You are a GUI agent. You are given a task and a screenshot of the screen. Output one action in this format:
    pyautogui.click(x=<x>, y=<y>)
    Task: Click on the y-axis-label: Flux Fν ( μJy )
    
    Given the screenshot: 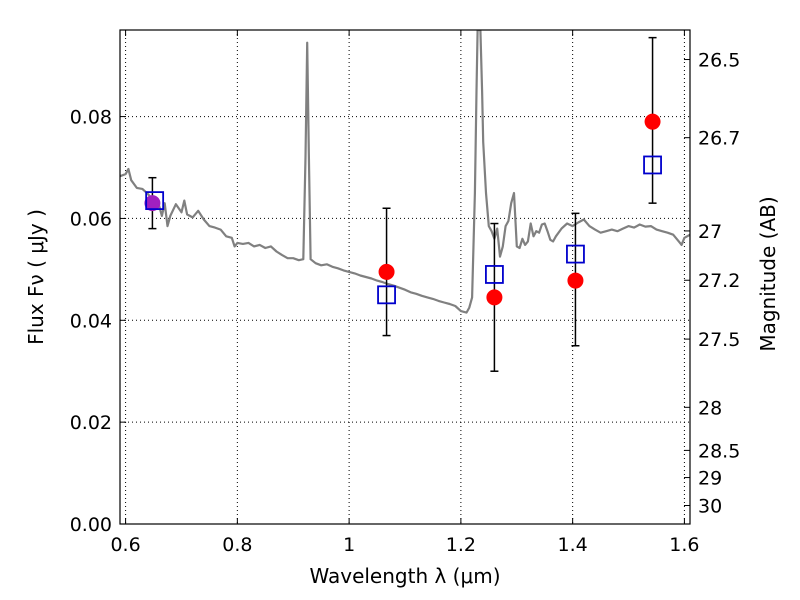 What is the action you would take?
    pyautogui.click(x=36, y=277)
    